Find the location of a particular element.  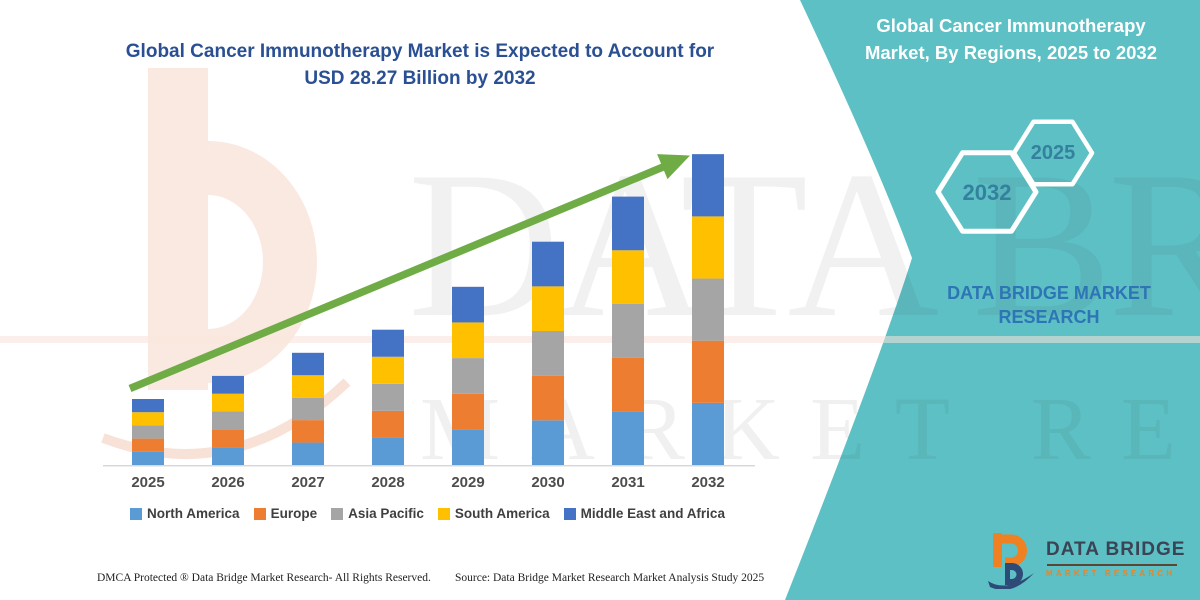

hexagon-label-2032: 2032 is located at coordinates (987, 192).